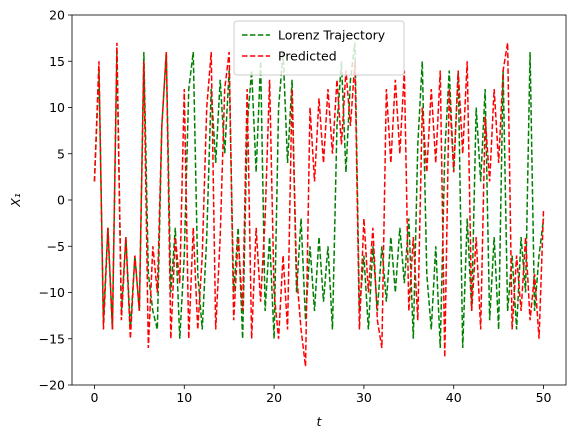 Image resolution: width=580 pixels, height=438 pixels. I want to click on y-axis-label: X₁, so click(15, 200).